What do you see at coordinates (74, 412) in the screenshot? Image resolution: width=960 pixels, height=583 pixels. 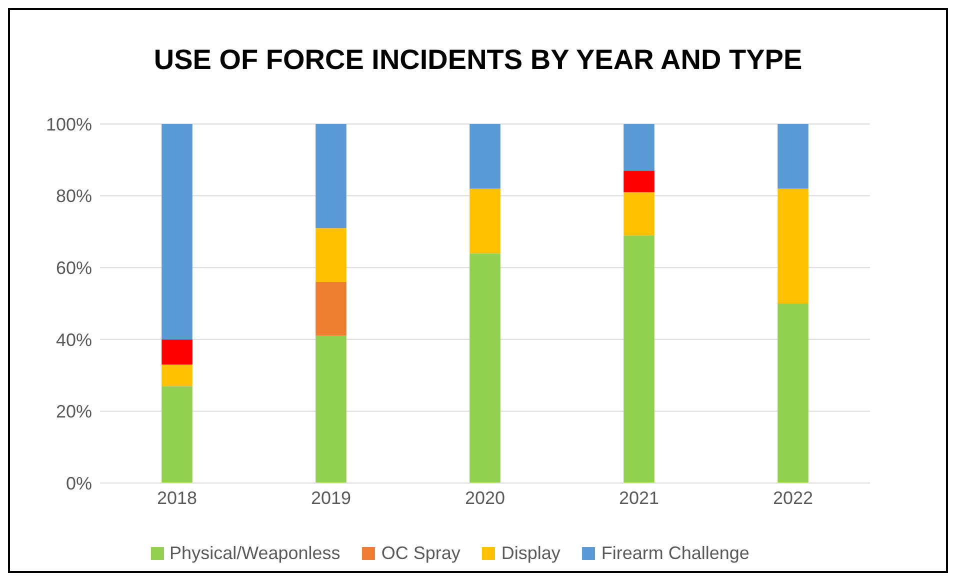 I see `y-tick-label: 20%` at bounding box center [74, 412].